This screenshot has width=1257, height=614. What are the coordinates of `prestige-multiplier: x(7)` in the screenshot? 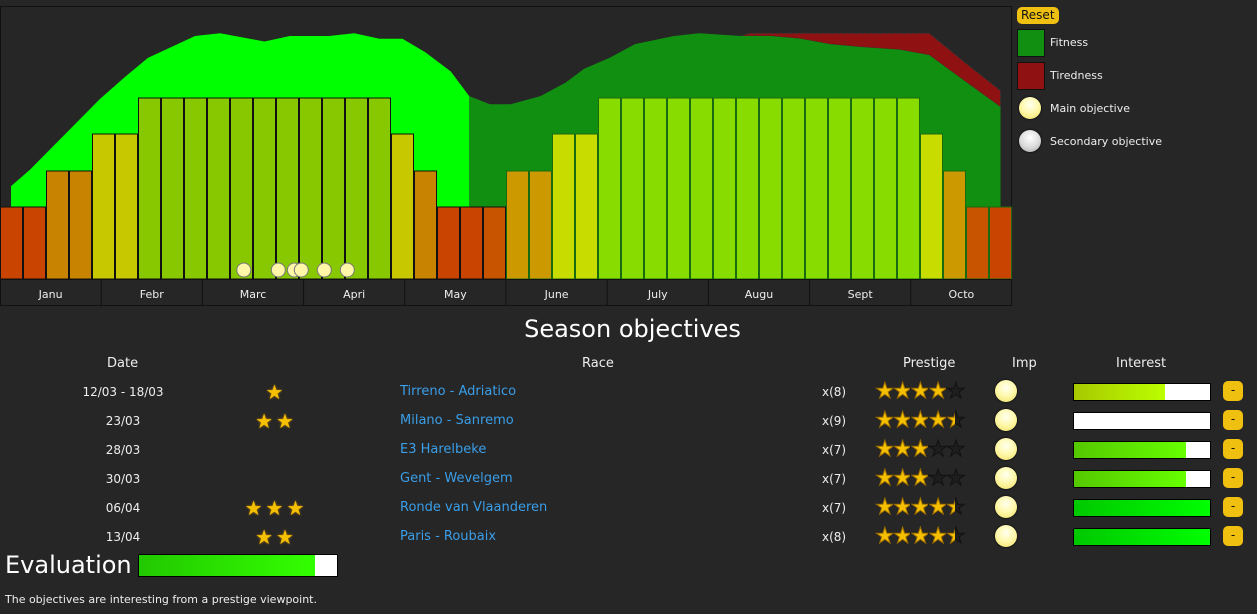 It's located at (834, 450).